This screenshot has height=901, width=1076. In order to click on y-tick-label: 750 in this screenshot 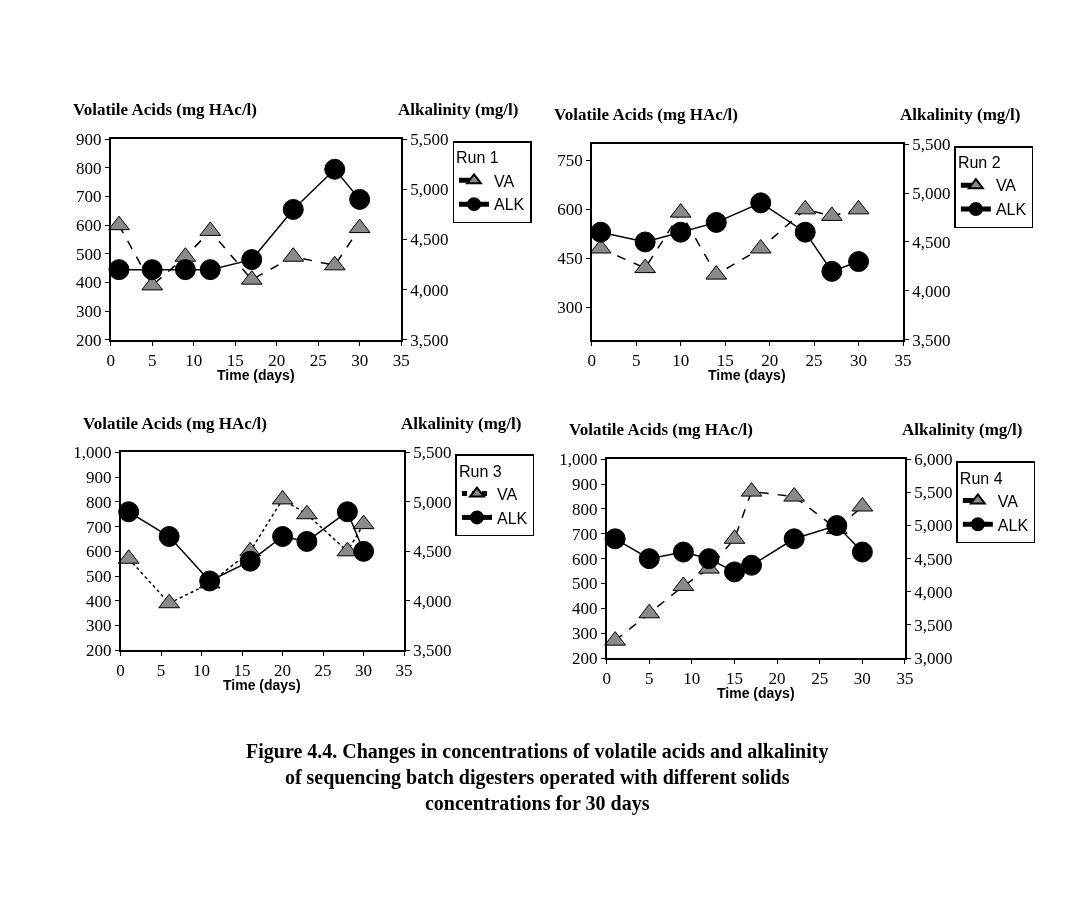, I will do `click(570, 161)`.